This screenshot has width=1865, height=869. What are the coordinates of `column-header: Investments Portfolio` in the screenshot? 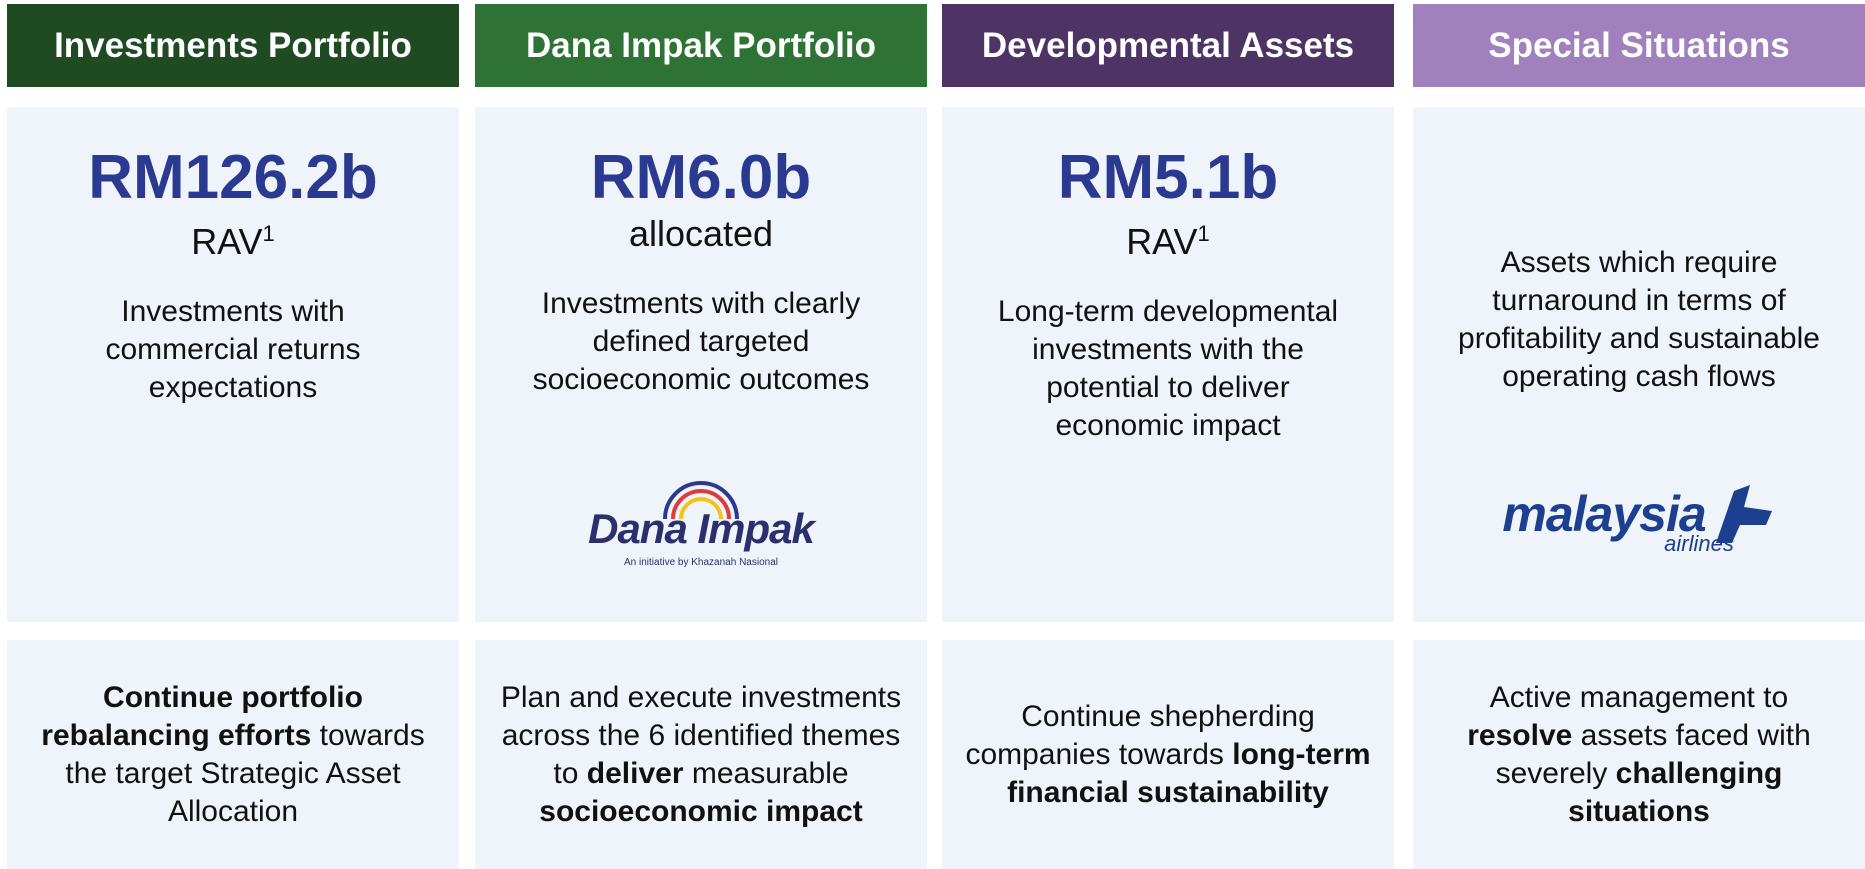 It's located at (233, 45).